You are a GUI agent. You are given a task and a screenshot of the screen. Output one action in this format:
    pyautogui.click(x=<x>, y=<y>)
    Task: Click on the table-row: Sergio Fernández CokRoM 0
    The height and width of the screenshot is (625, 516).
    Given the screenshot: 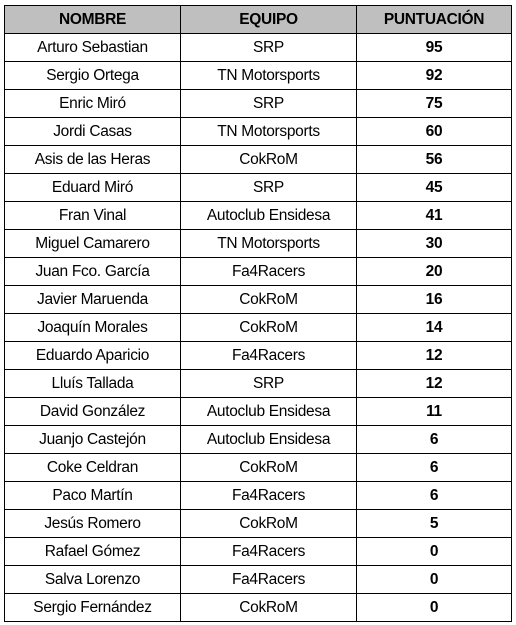 What is the action you would take?
    pyautogui.click(x=258, y=607)
    